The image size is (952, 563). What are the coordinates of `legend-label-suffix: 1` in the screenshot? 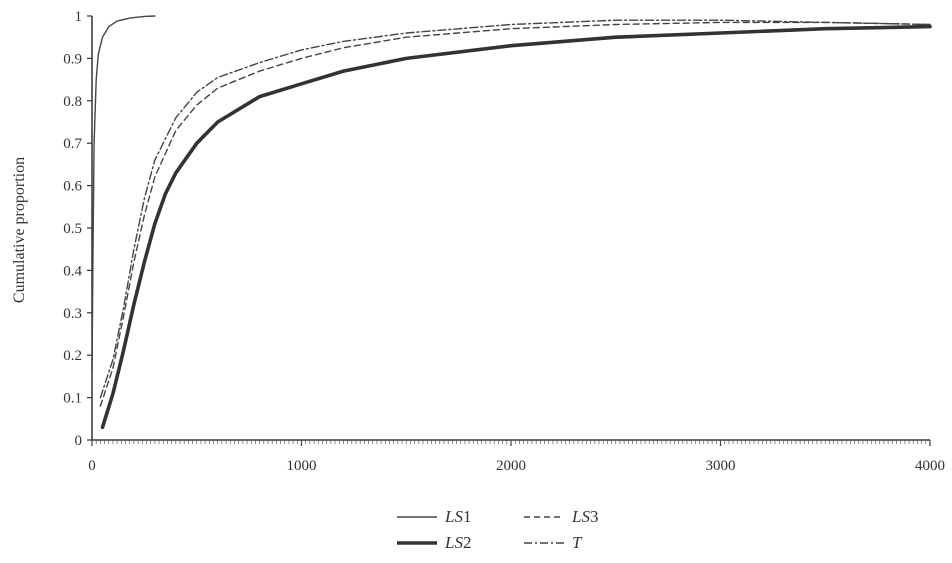 It's located at (467, 516).